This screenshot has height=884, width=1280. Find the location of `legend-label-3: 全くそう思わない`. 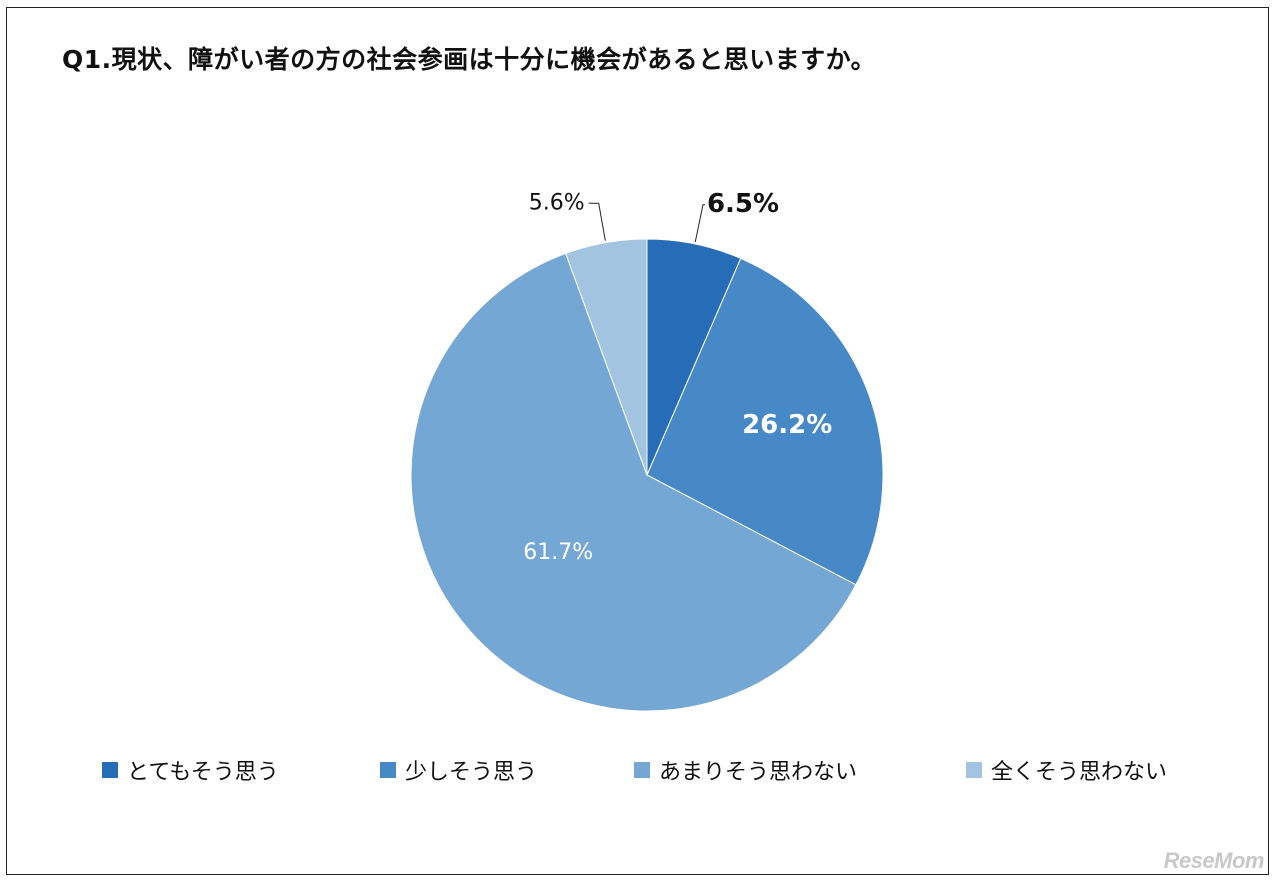

legend-label-3: 全くそう思わない is located at coordinates (1079, 772).